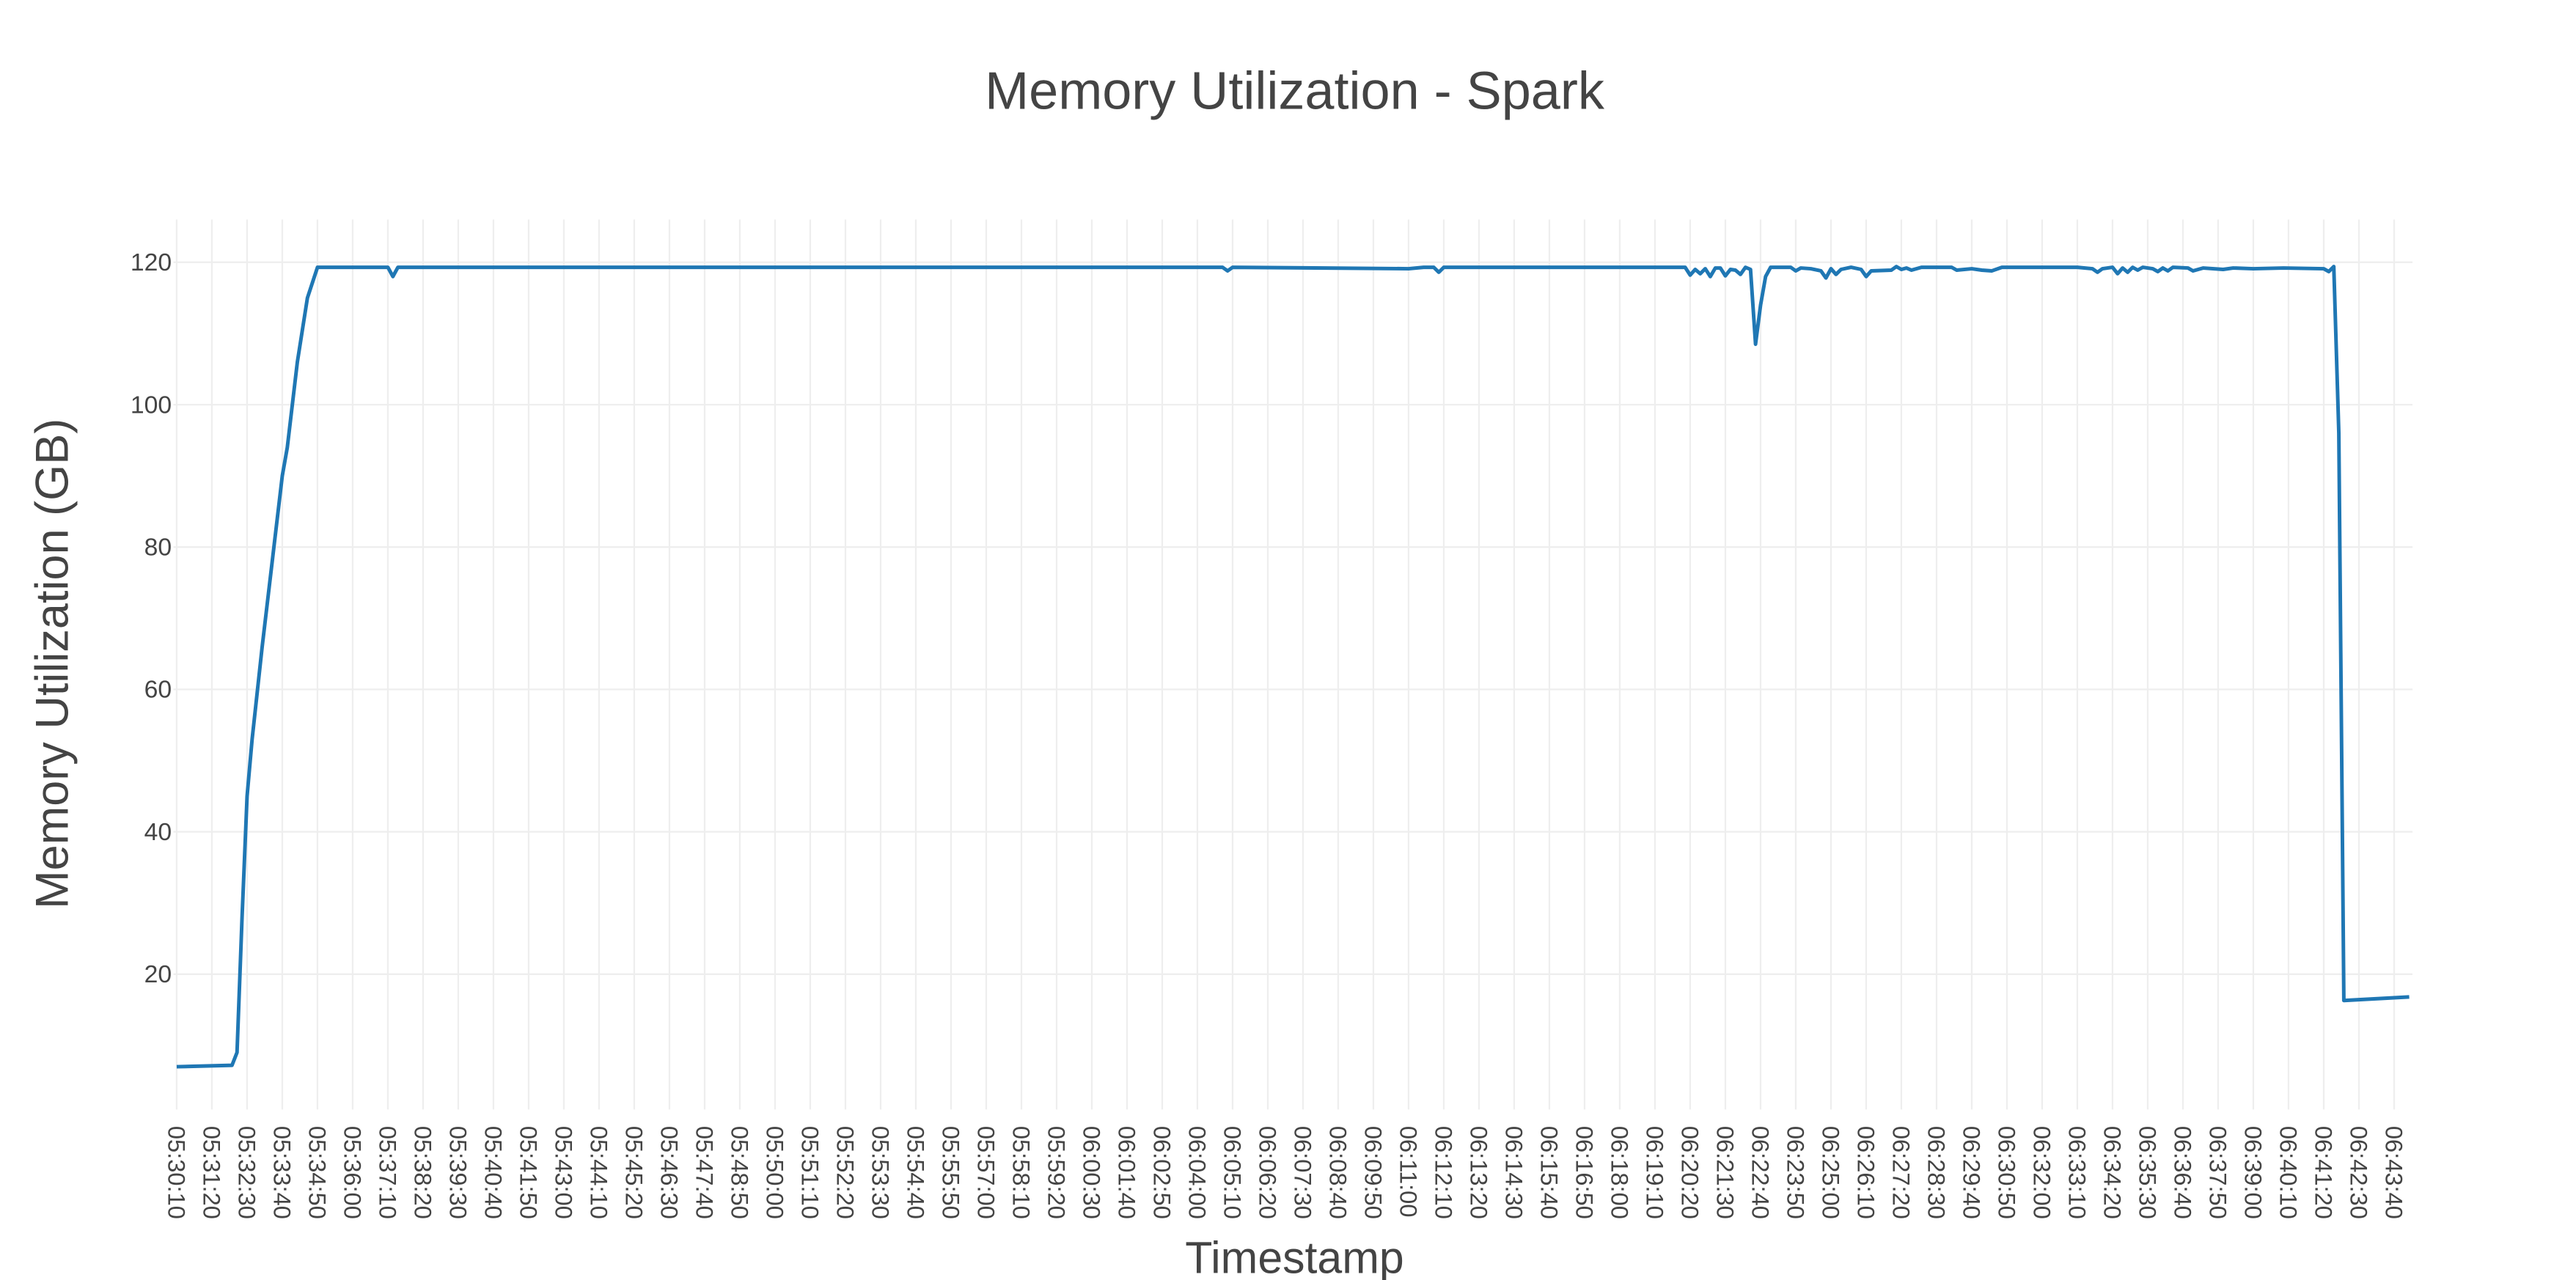  I want to click on x-tick-label: 05:36:00, so click(354, 1172).